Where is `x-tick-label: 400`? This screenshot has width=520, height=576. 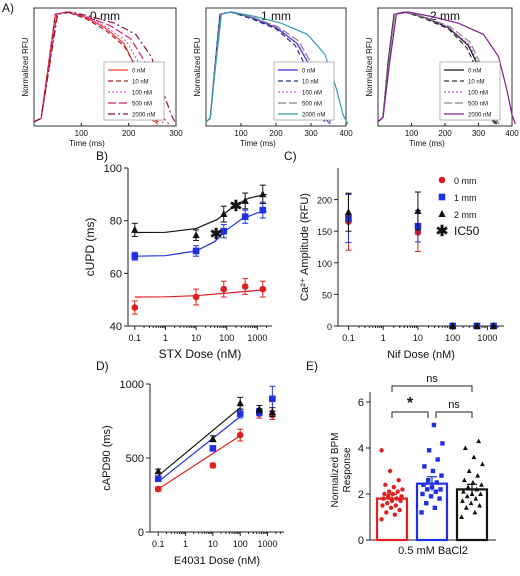 x-tick-label: 400 is located at coordinates (512, 133).